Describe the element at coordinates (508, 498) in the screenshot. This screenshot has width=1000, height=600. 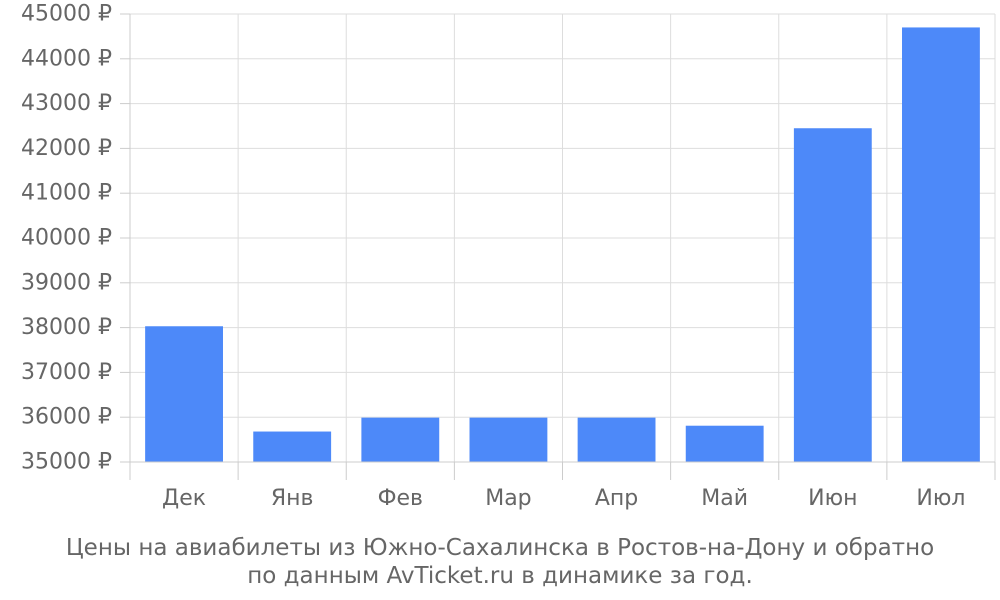
I see `x-tick-label: Мар` at that location.